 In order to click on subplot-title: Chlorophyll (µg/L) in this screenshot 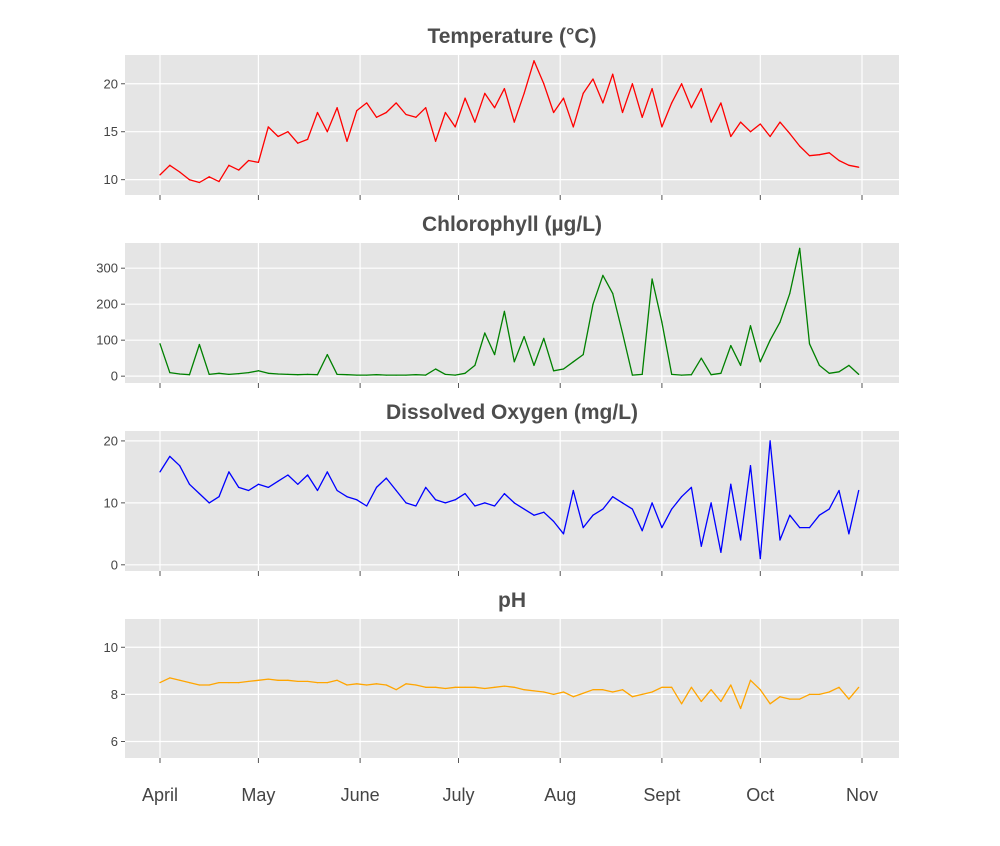, I will do `click(512, 224)`.